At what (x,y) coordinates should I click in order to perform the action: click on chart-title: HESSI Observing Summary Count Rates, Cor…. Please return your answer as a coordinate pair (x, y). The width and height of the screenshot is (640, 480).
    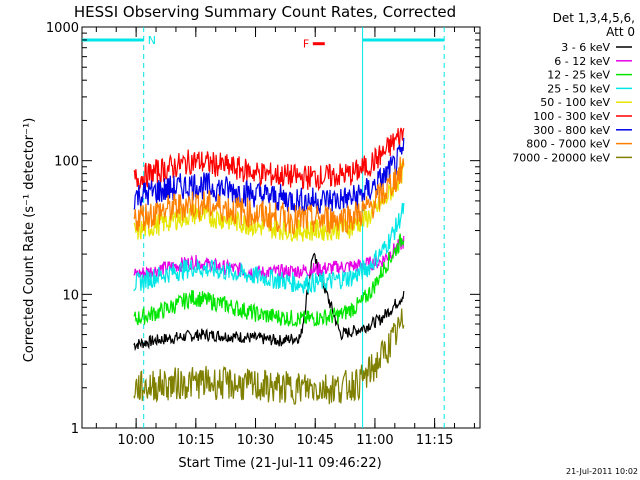
    Looking at the image, I should click on (265, 12).